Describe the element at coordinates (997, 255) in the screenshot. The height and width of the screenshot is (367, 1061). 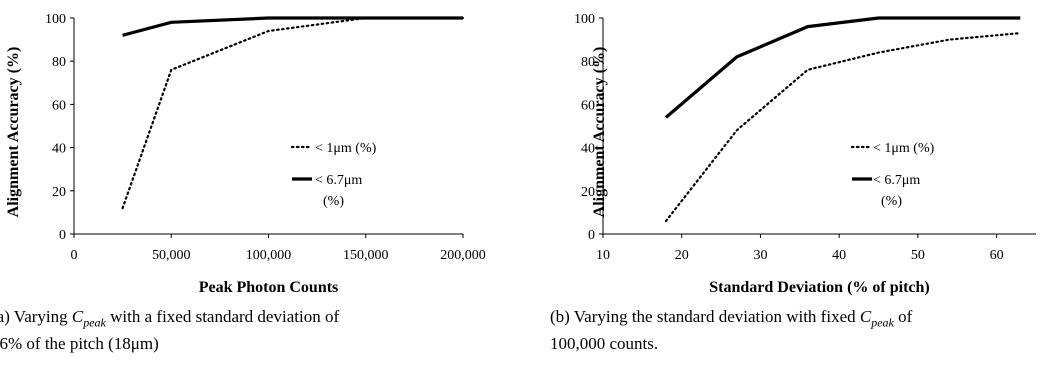
I see `x-tick-label: 60` at that location.